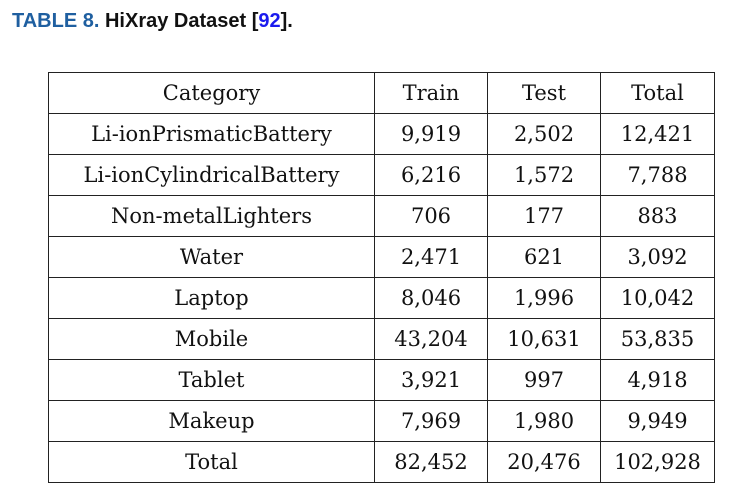 This screenshot has width=752, height=504. I want to click on table-row: Mobile 43,204 10,631 53,835, so click(381, 339).